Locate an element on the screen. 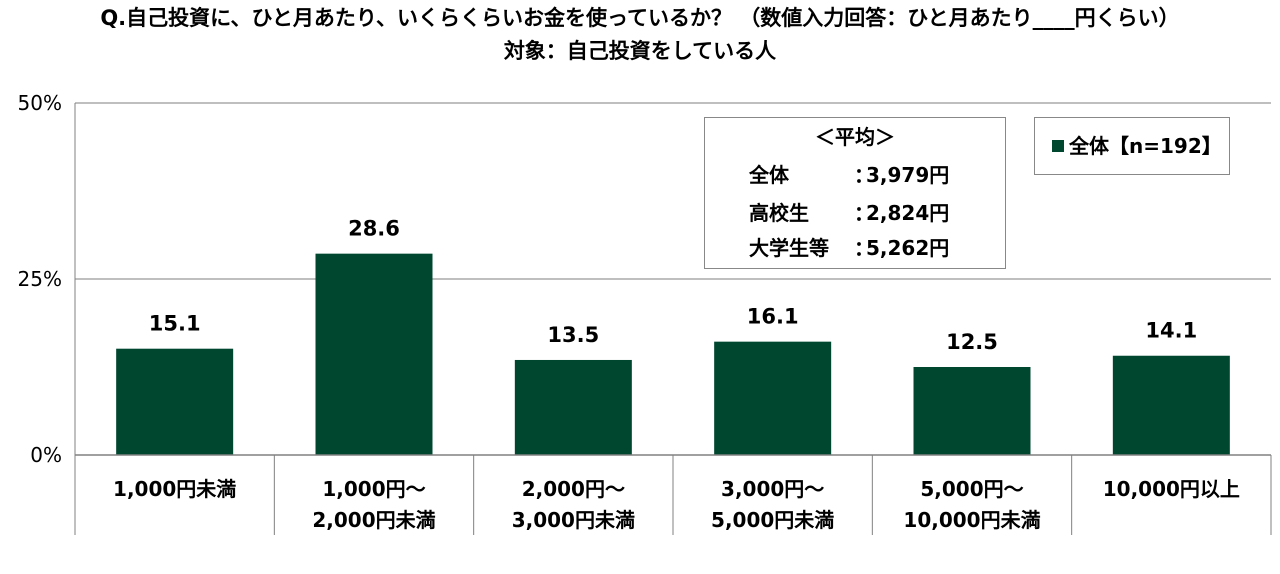 The height and width of the screenshot is (574, 1280). x-tick-label: 1,000円～ is located at coordinates (373, 489).